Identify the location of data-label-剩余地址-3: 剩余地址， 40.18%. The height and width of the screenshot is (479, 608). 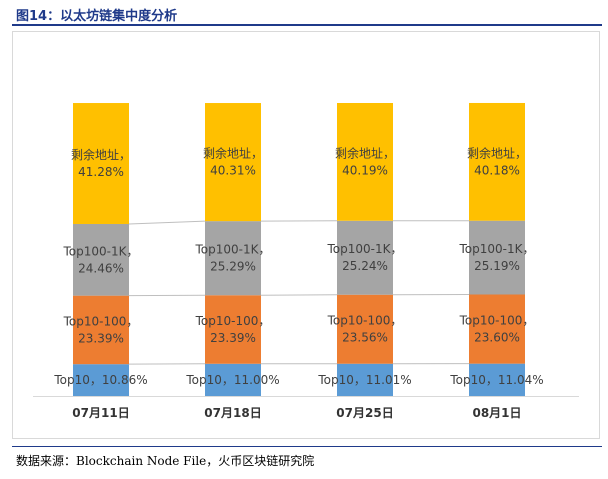
(497, 161).